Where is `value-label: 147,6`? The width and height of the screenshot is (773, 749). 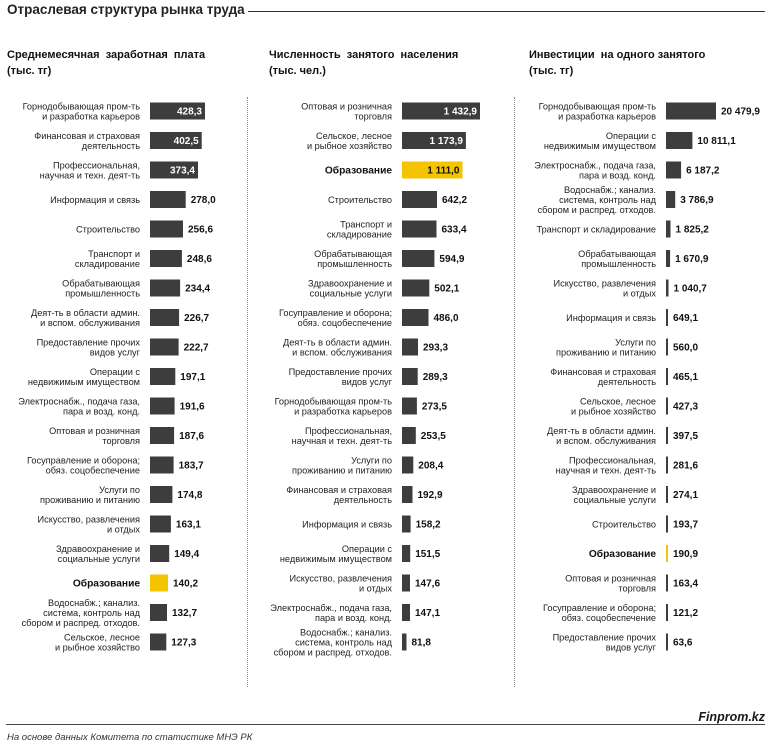 value-label: 147,6 is located at coordinates (427, 584).